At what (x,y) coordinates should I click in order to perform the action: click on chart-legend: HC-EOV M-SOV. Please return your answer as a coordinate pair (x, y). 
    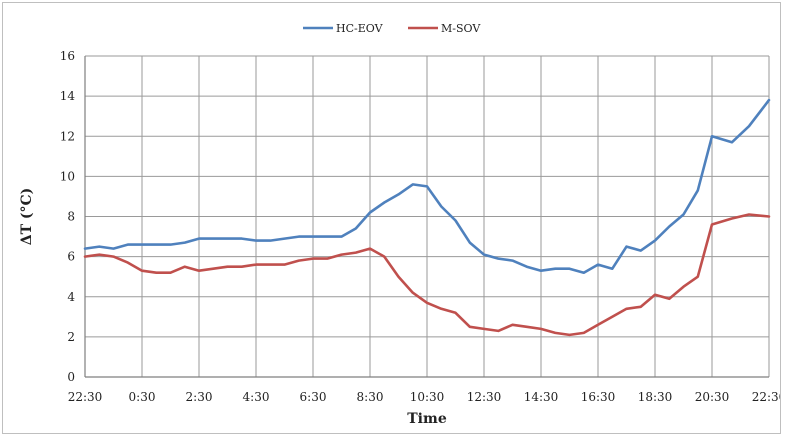
    Looking at the image, I should click on (392, 28).